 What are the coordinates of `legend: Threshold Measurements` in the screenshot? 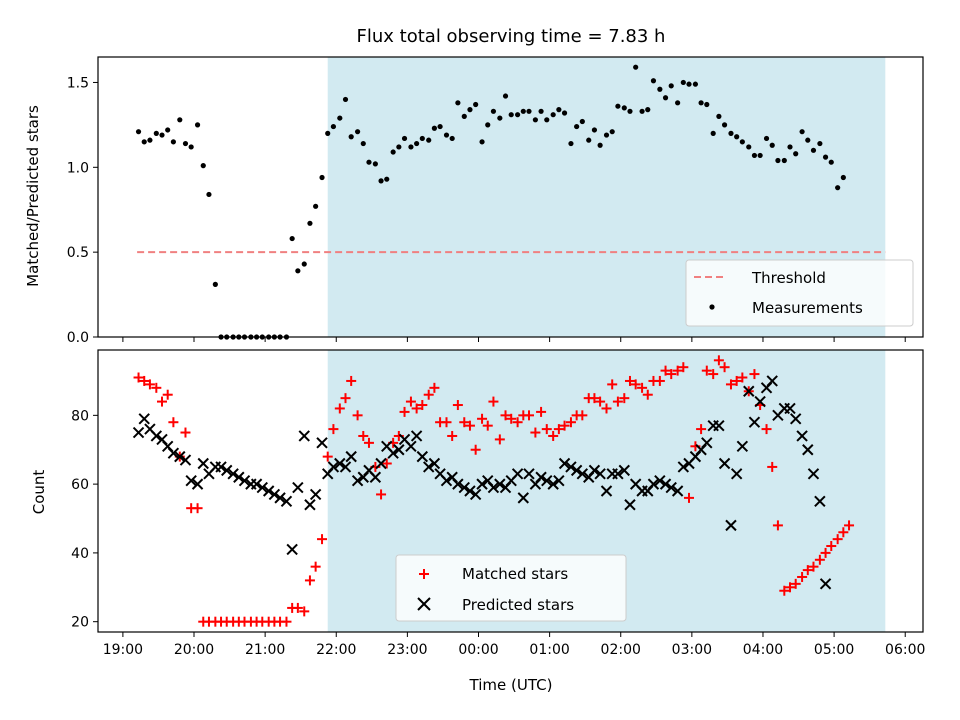 It's located at (799, 293).